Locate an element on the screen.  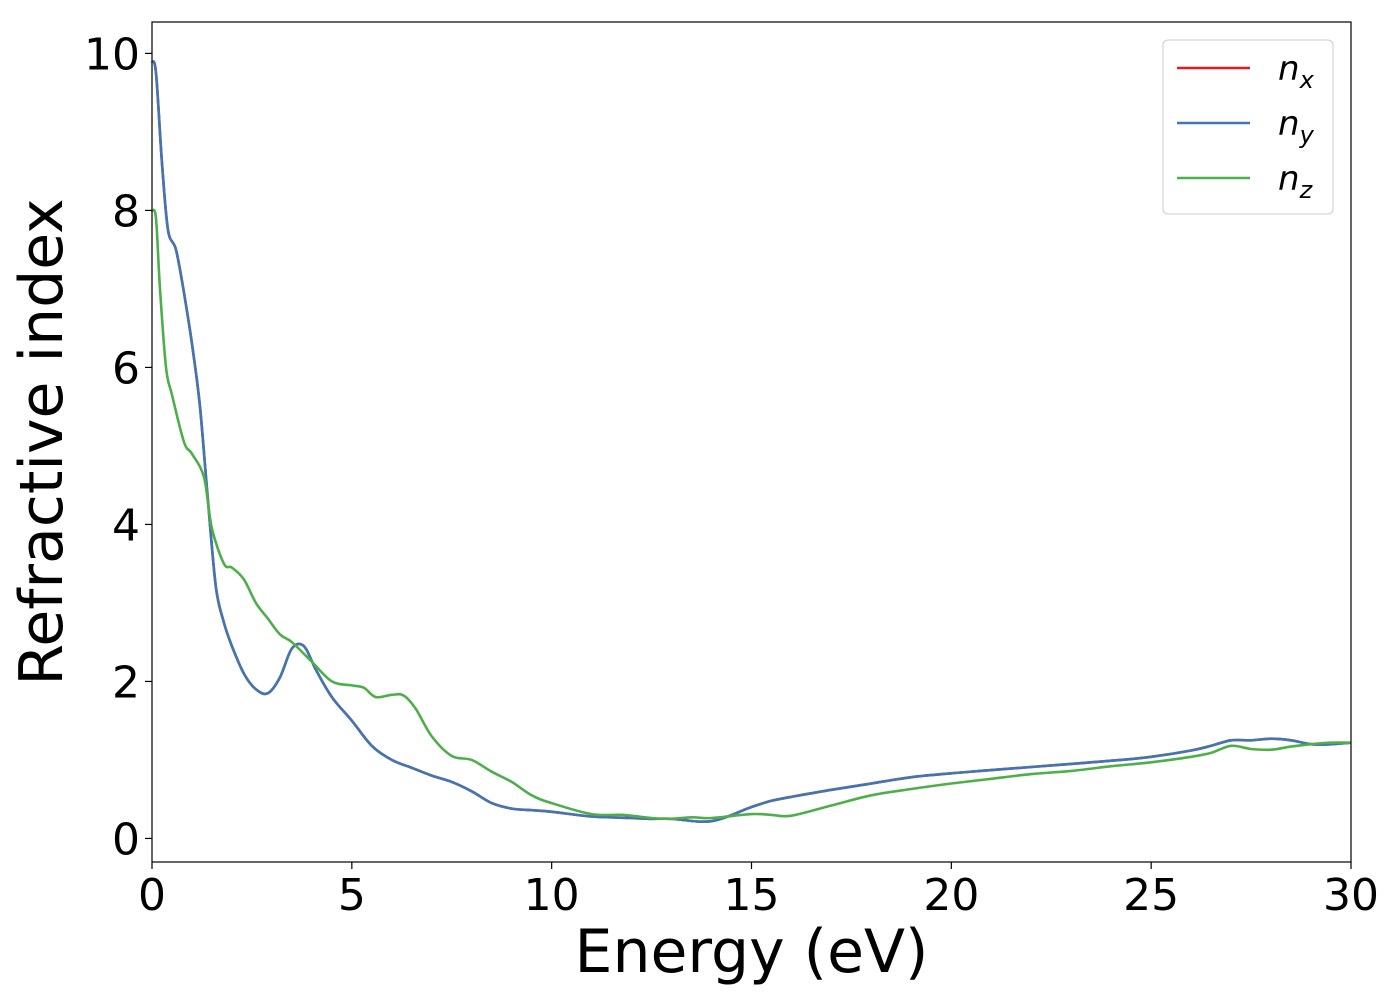
x-axis-label: Energy (eV) is located at coordinates (752, 952).